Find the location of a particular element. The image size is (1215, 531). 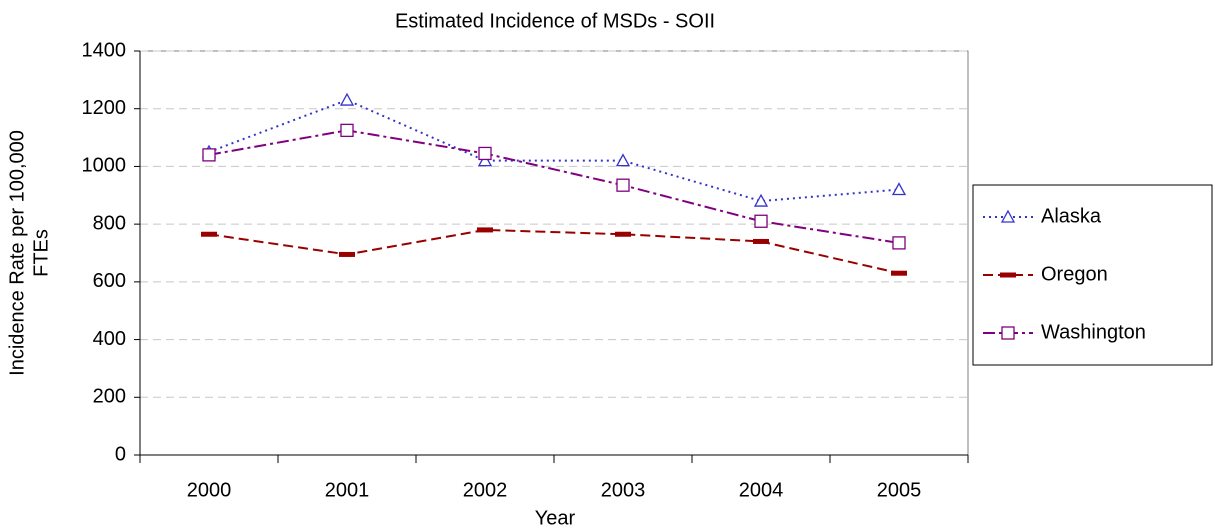

x-tick-label: 2001 is located at coordinates (347, 490).